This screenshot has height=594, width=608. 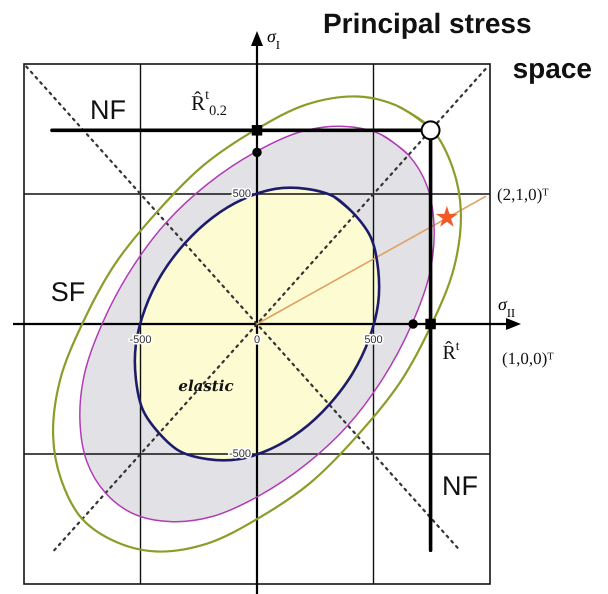 I want to click on annotation: SF, so click(x=68, y=292).